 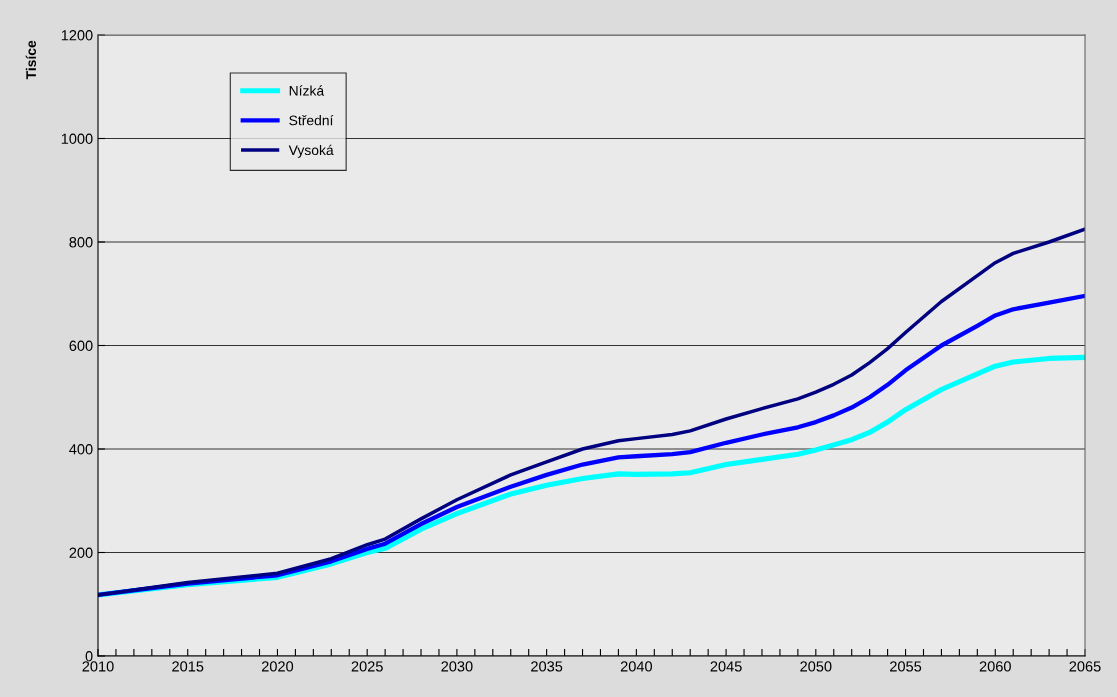 I want to click on x-tick-label: 2020, so click(x=277, y=666).